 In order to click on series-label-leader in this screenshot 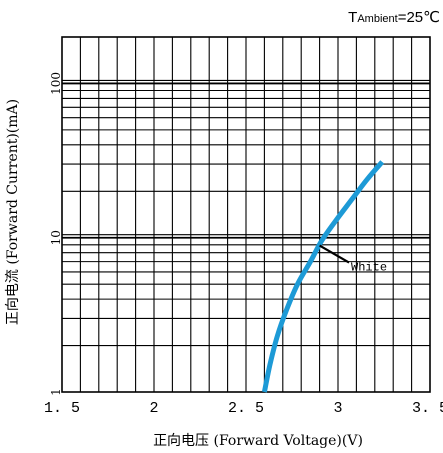, I will do `click(334, 254)`.